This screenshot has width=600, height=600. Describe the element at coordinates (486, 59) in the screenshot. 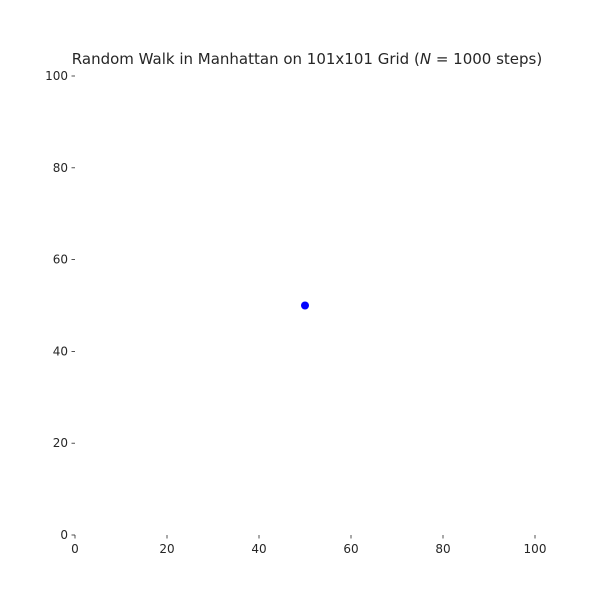

I see `chart-title-suffix: = 1000 steps)` at that location.